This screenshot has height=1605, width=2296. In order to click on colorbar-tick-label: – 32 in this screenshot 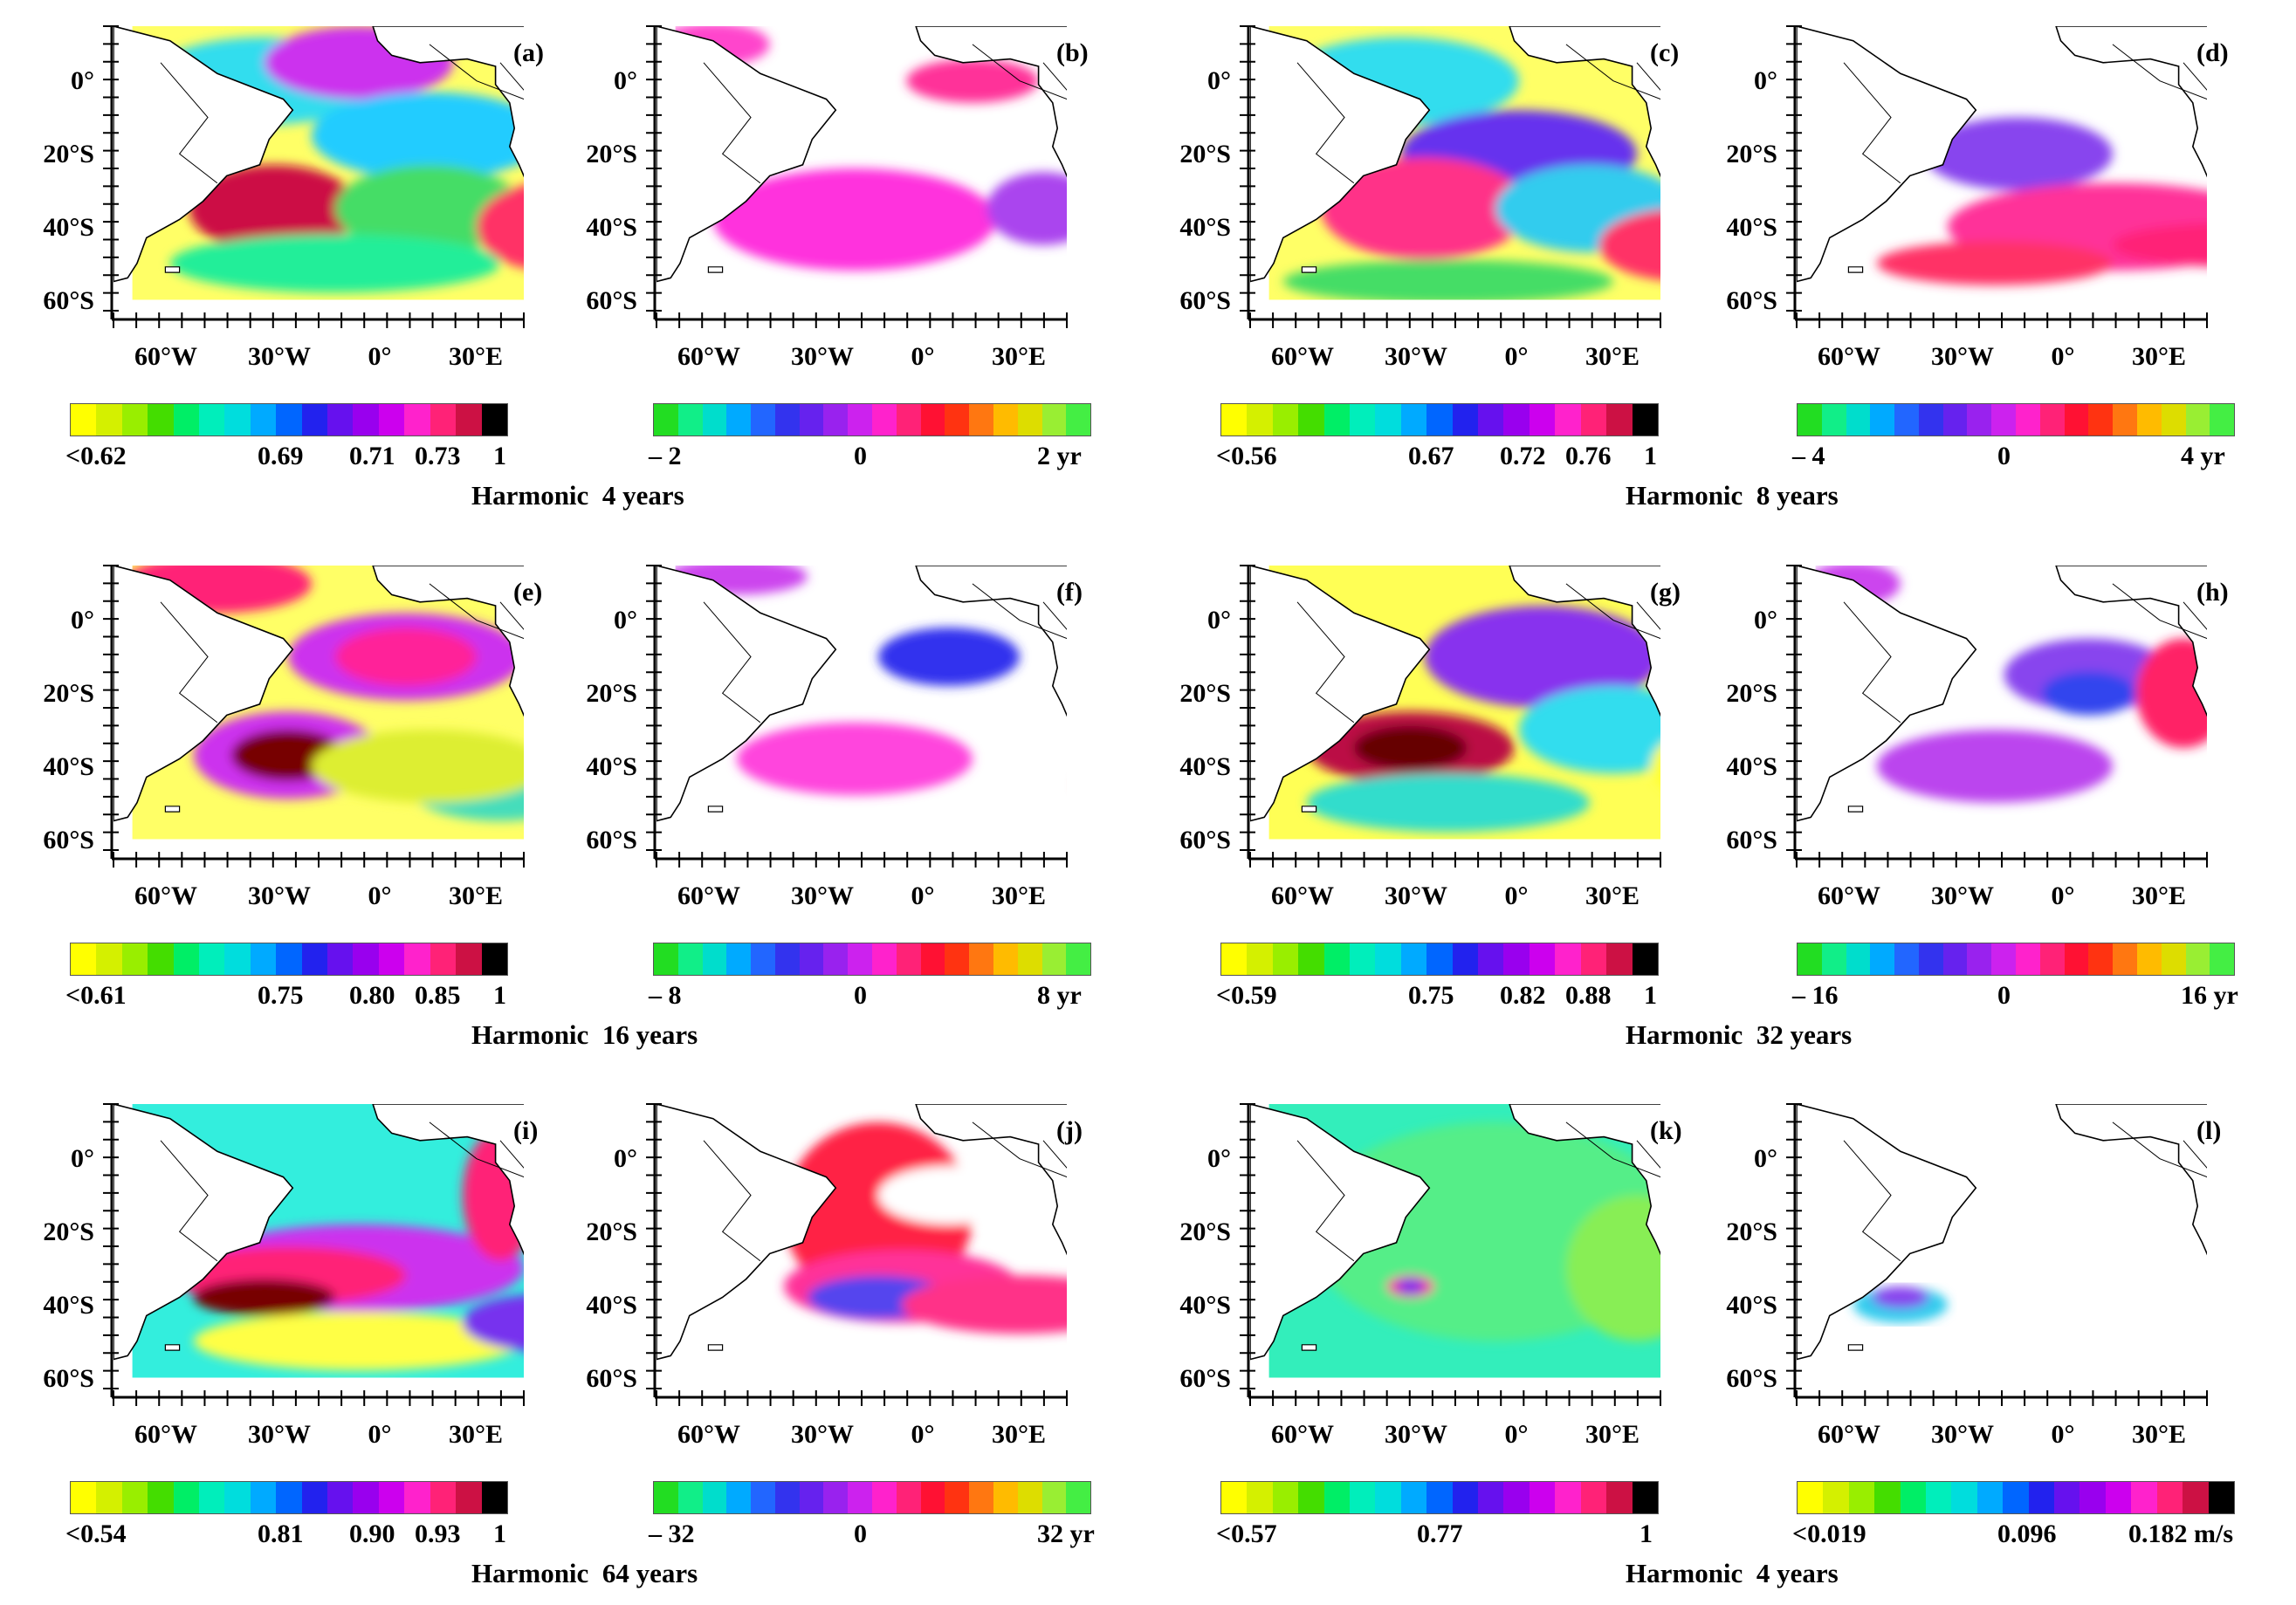, I will do `click(672, 1533)`.